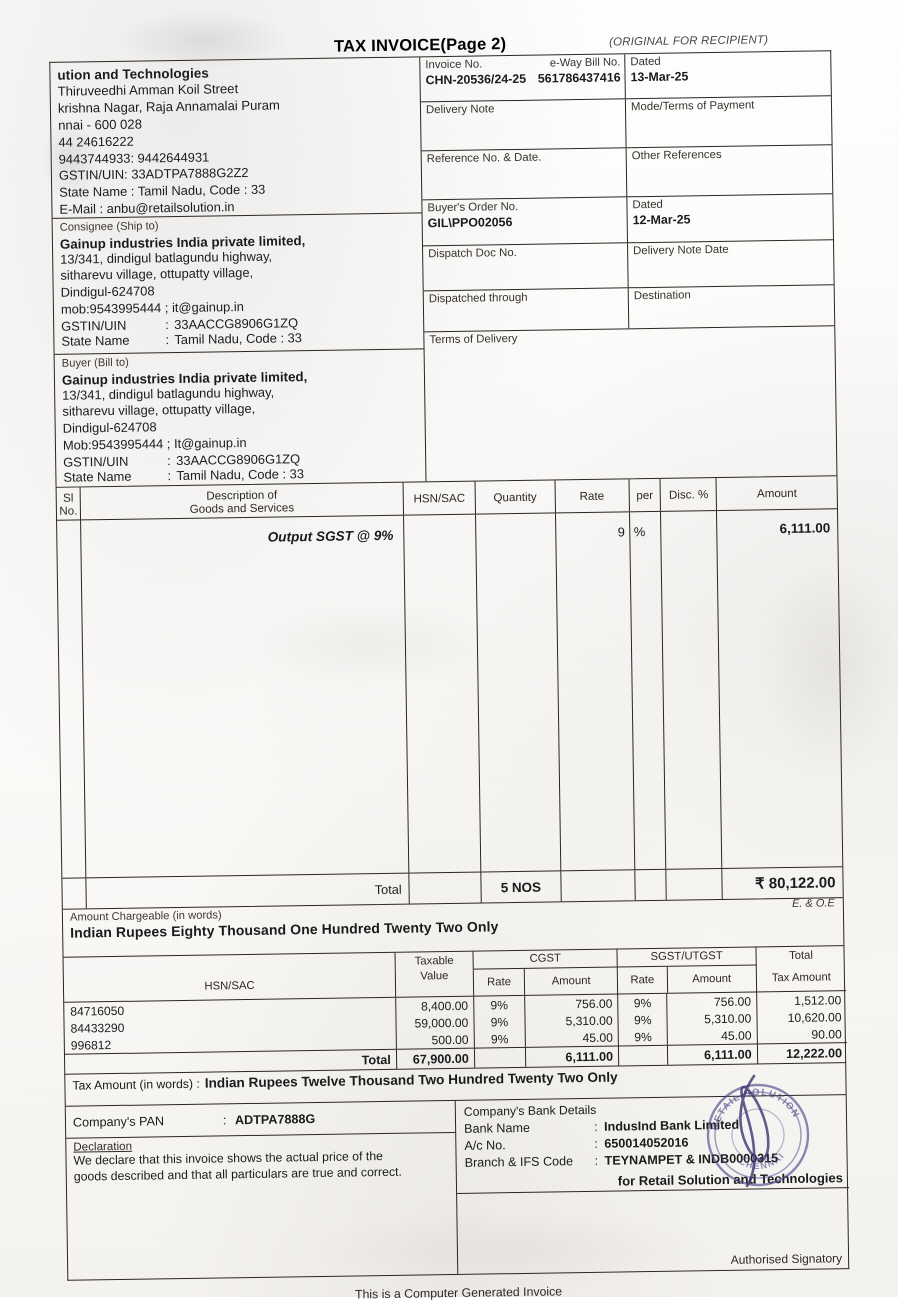 The image size is (898, 1307). I want to click on tax-row-sgst-amount: 5,310.00, so click(712, 1018).